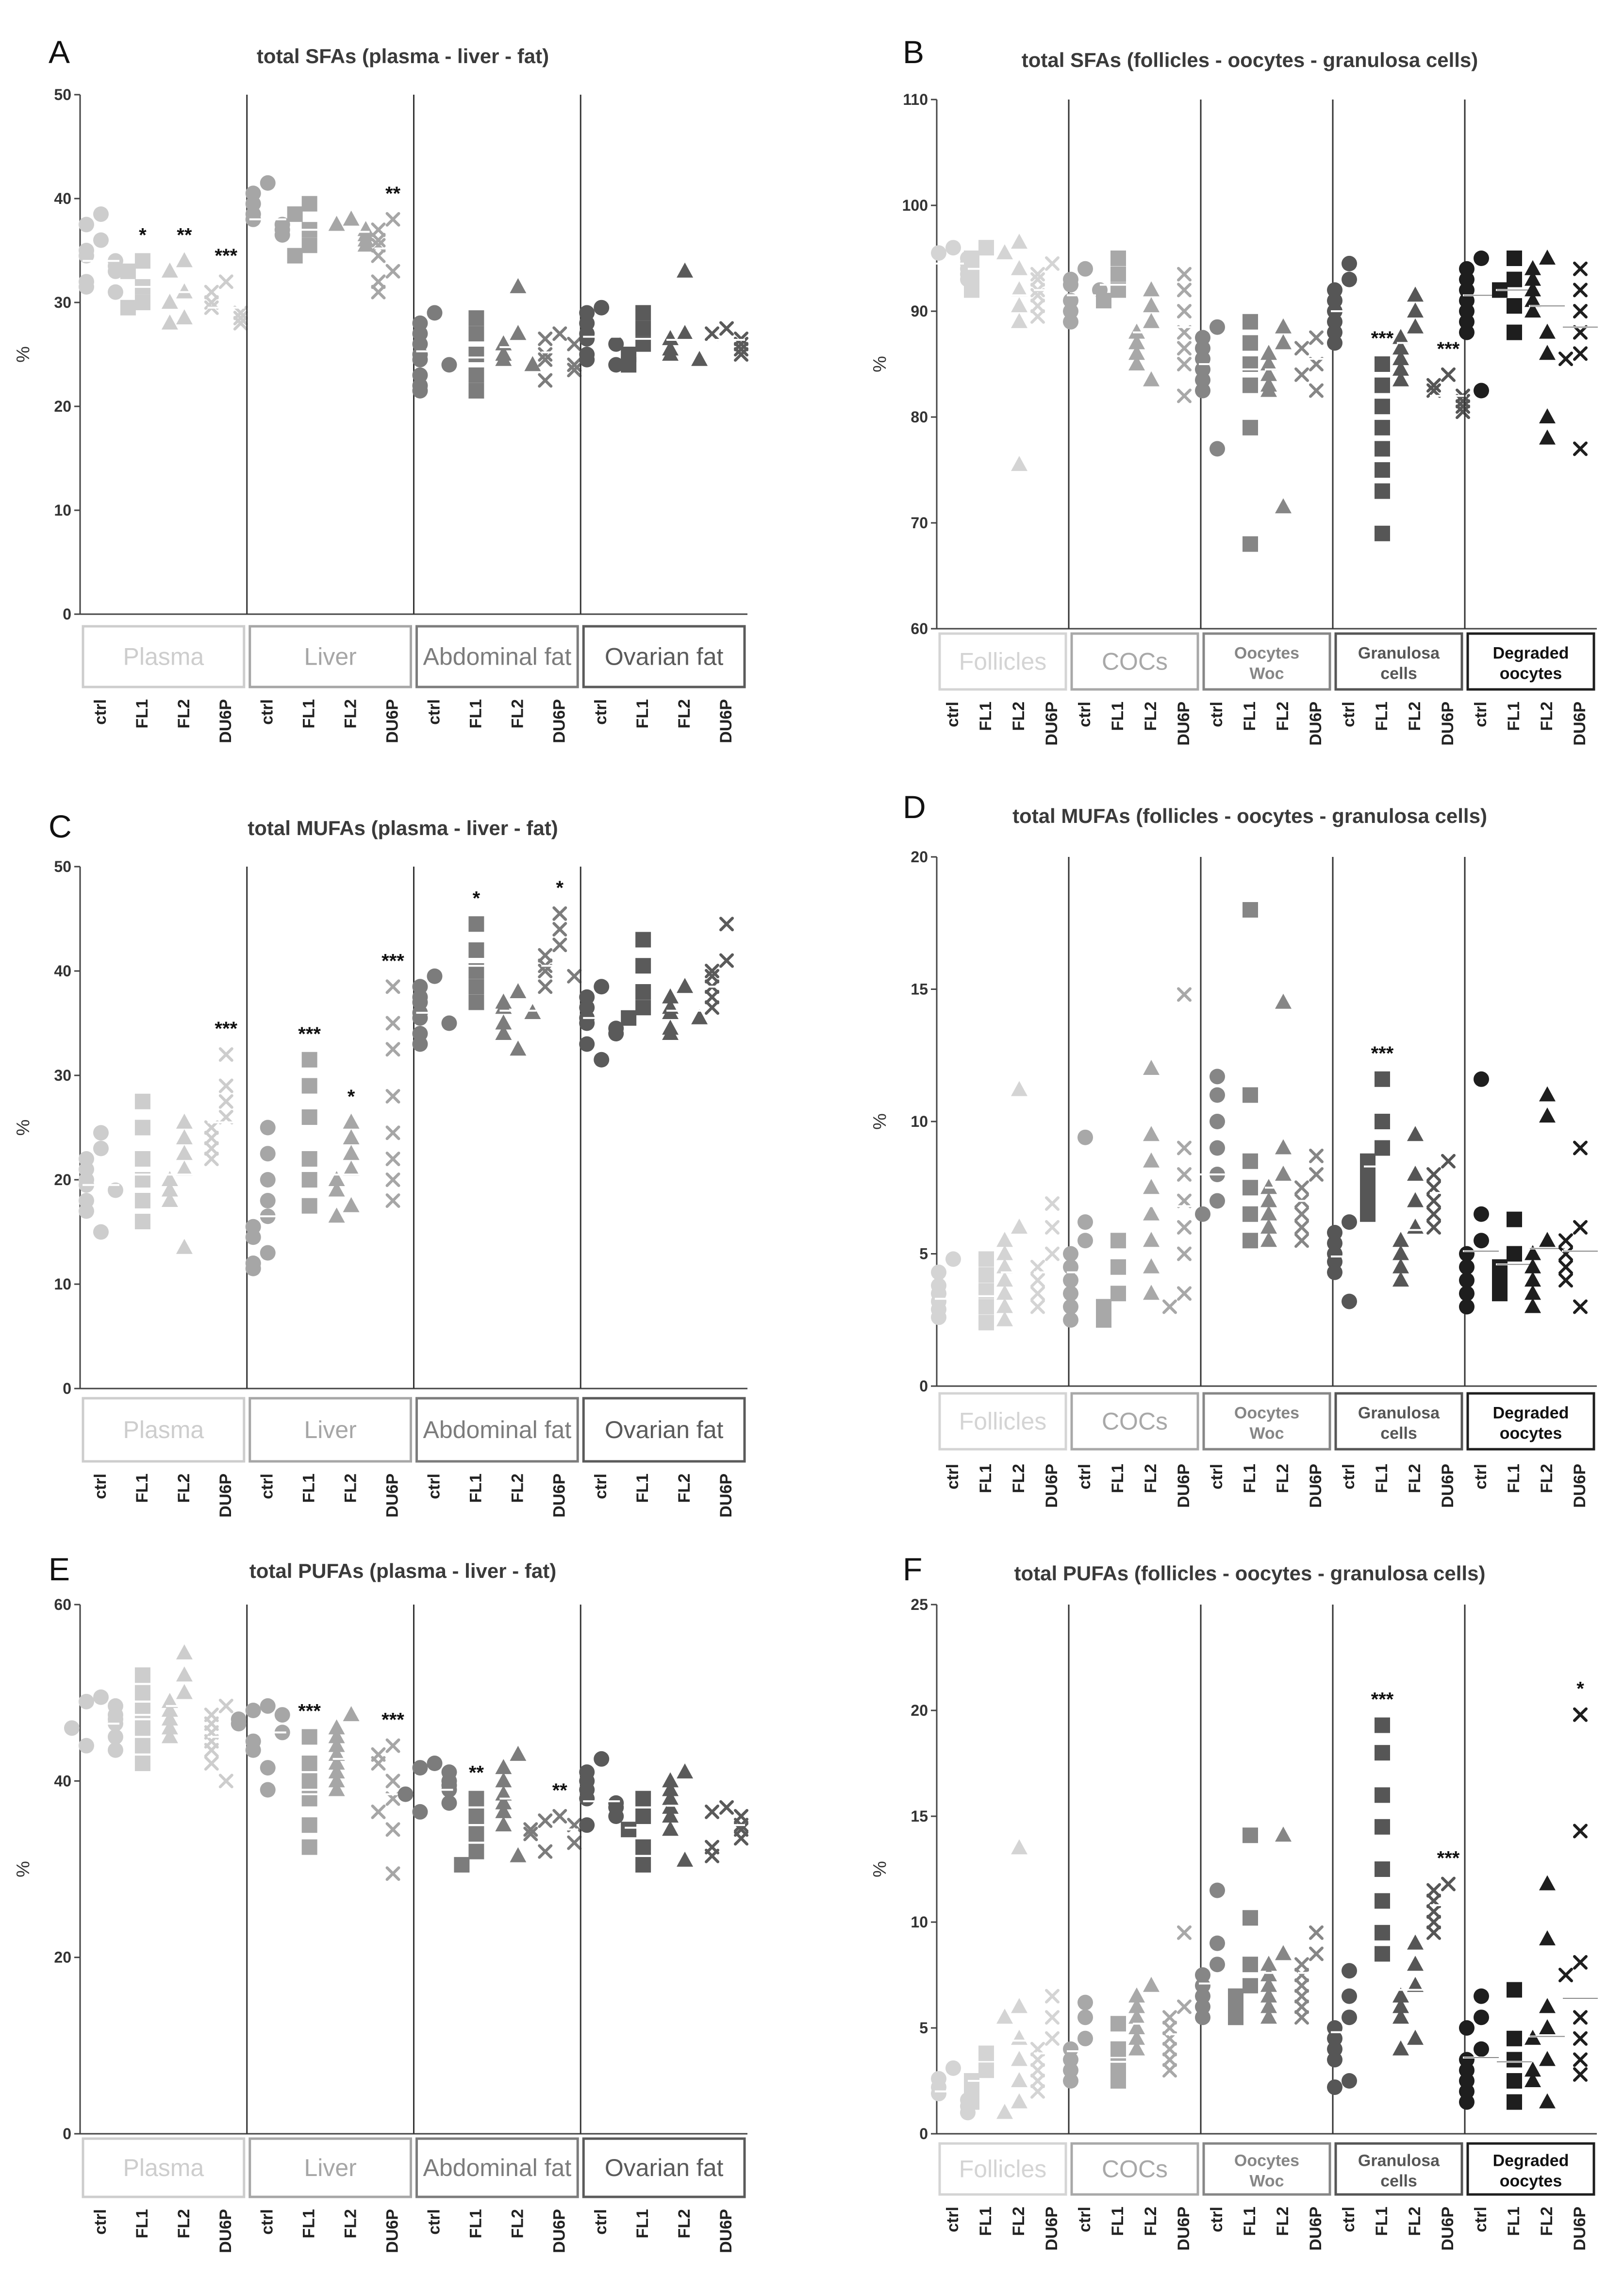 This screenshot has width=1624, height=2277. I want to click on x-tick-label: FL1, so click(475, 713).